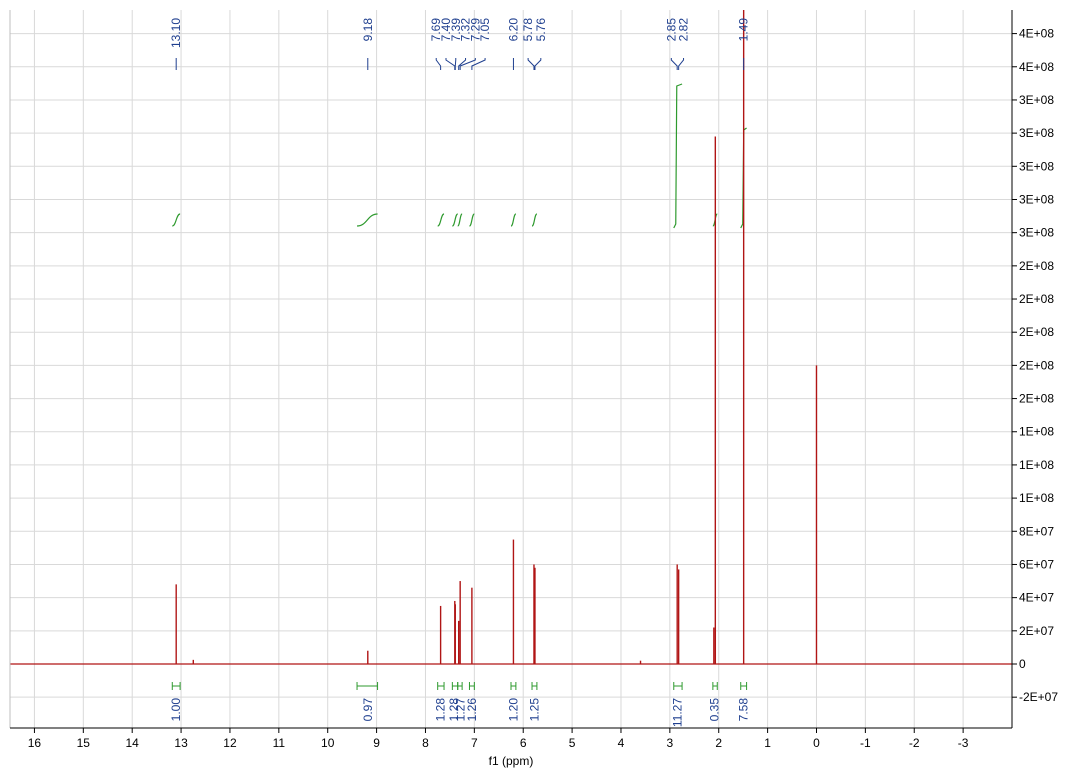  I want to click on x-tick-label: 12, so click(230, 743).